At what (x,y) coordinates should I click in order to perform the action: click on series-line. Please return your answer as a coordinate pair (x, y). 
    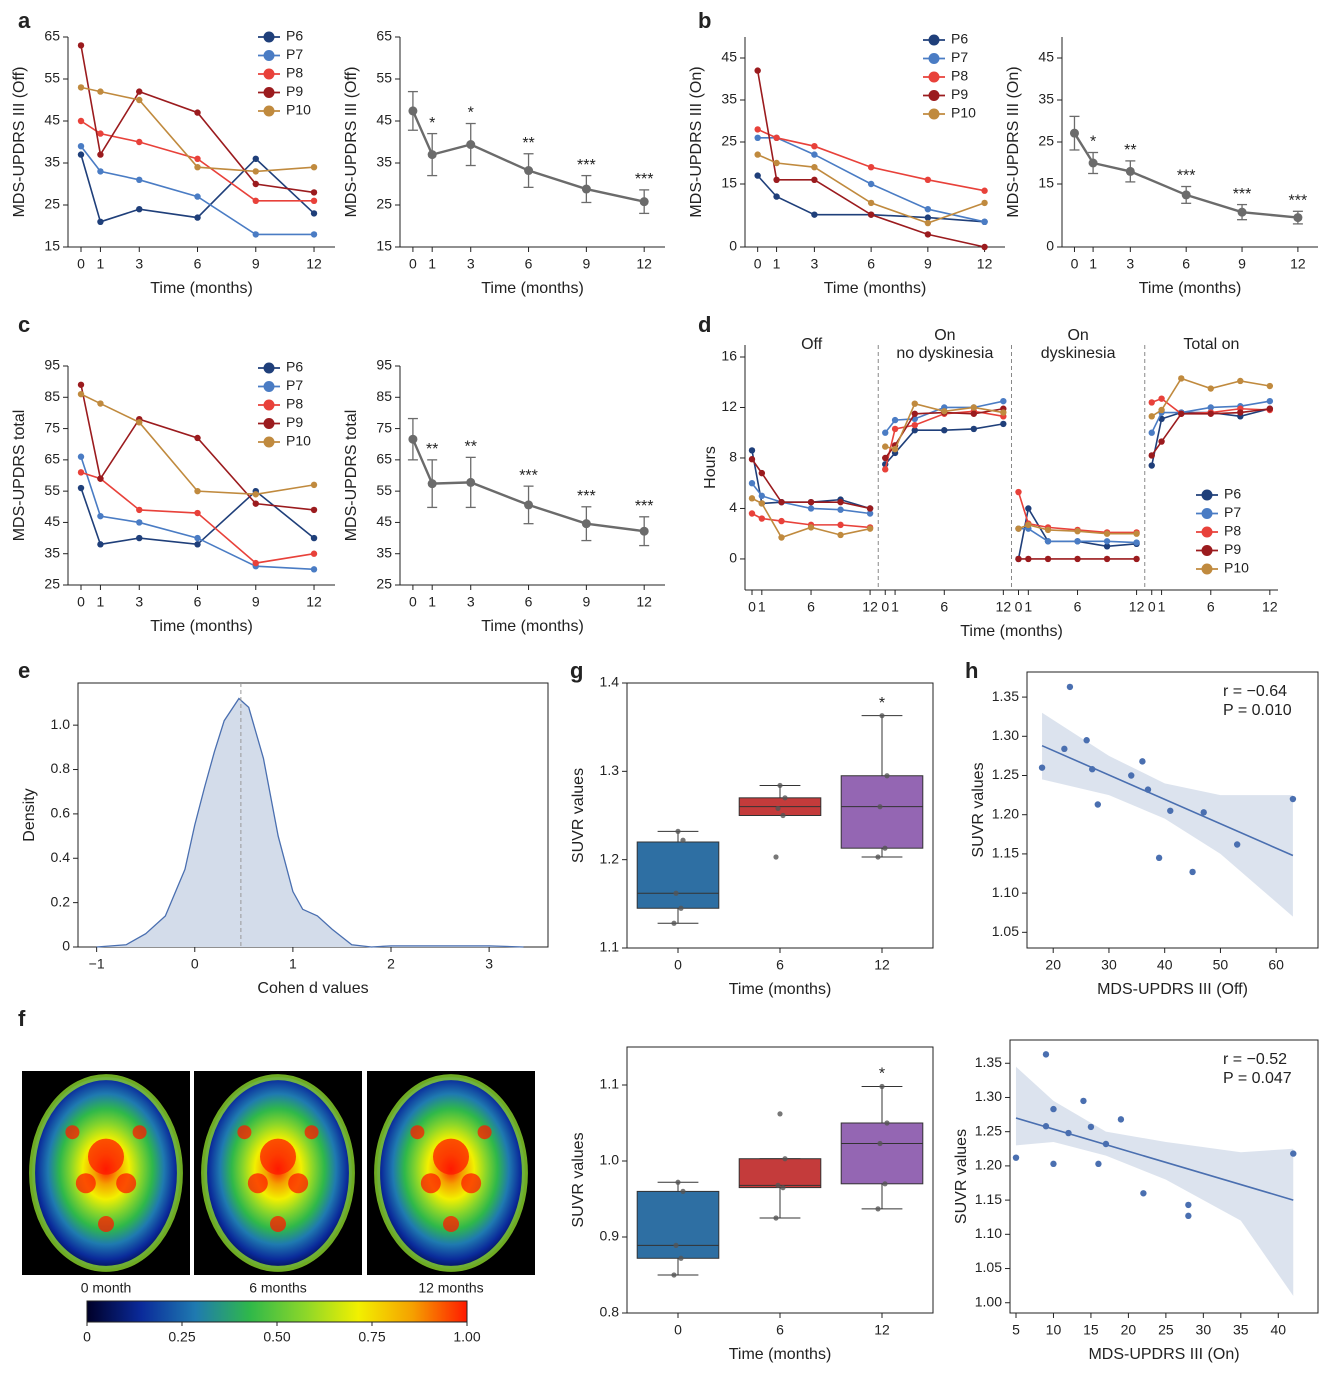
    Looking at the image, I should click on (197, 188).